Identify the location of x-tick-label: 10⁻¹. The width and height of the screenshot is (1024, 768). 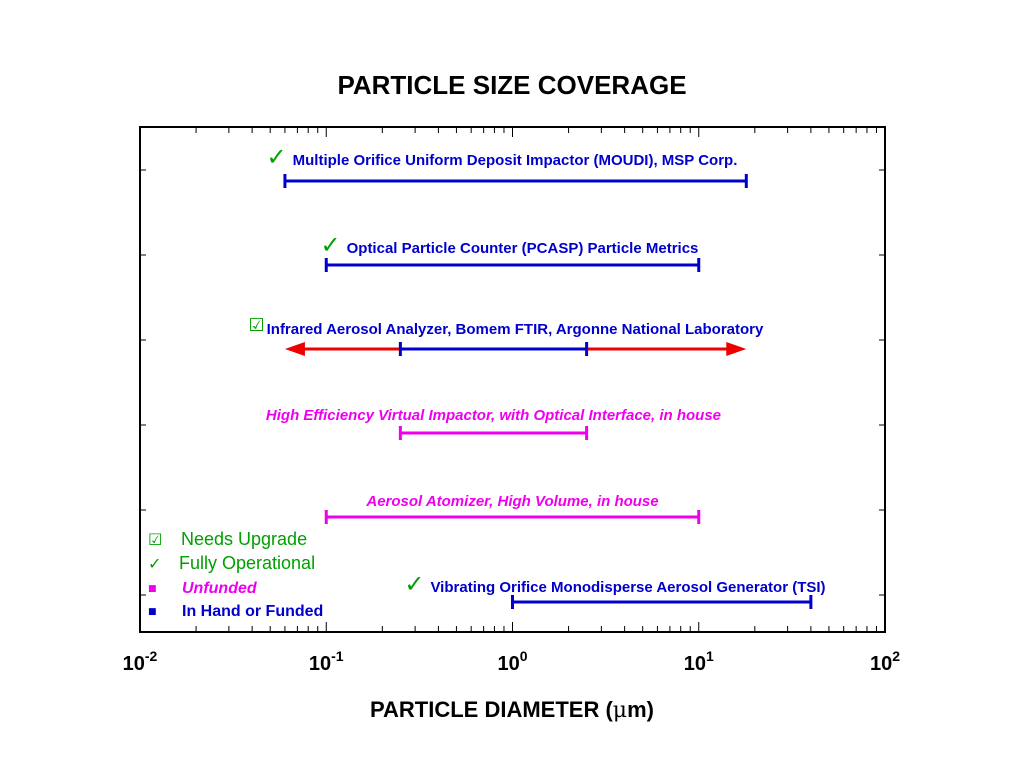
(326, 661).